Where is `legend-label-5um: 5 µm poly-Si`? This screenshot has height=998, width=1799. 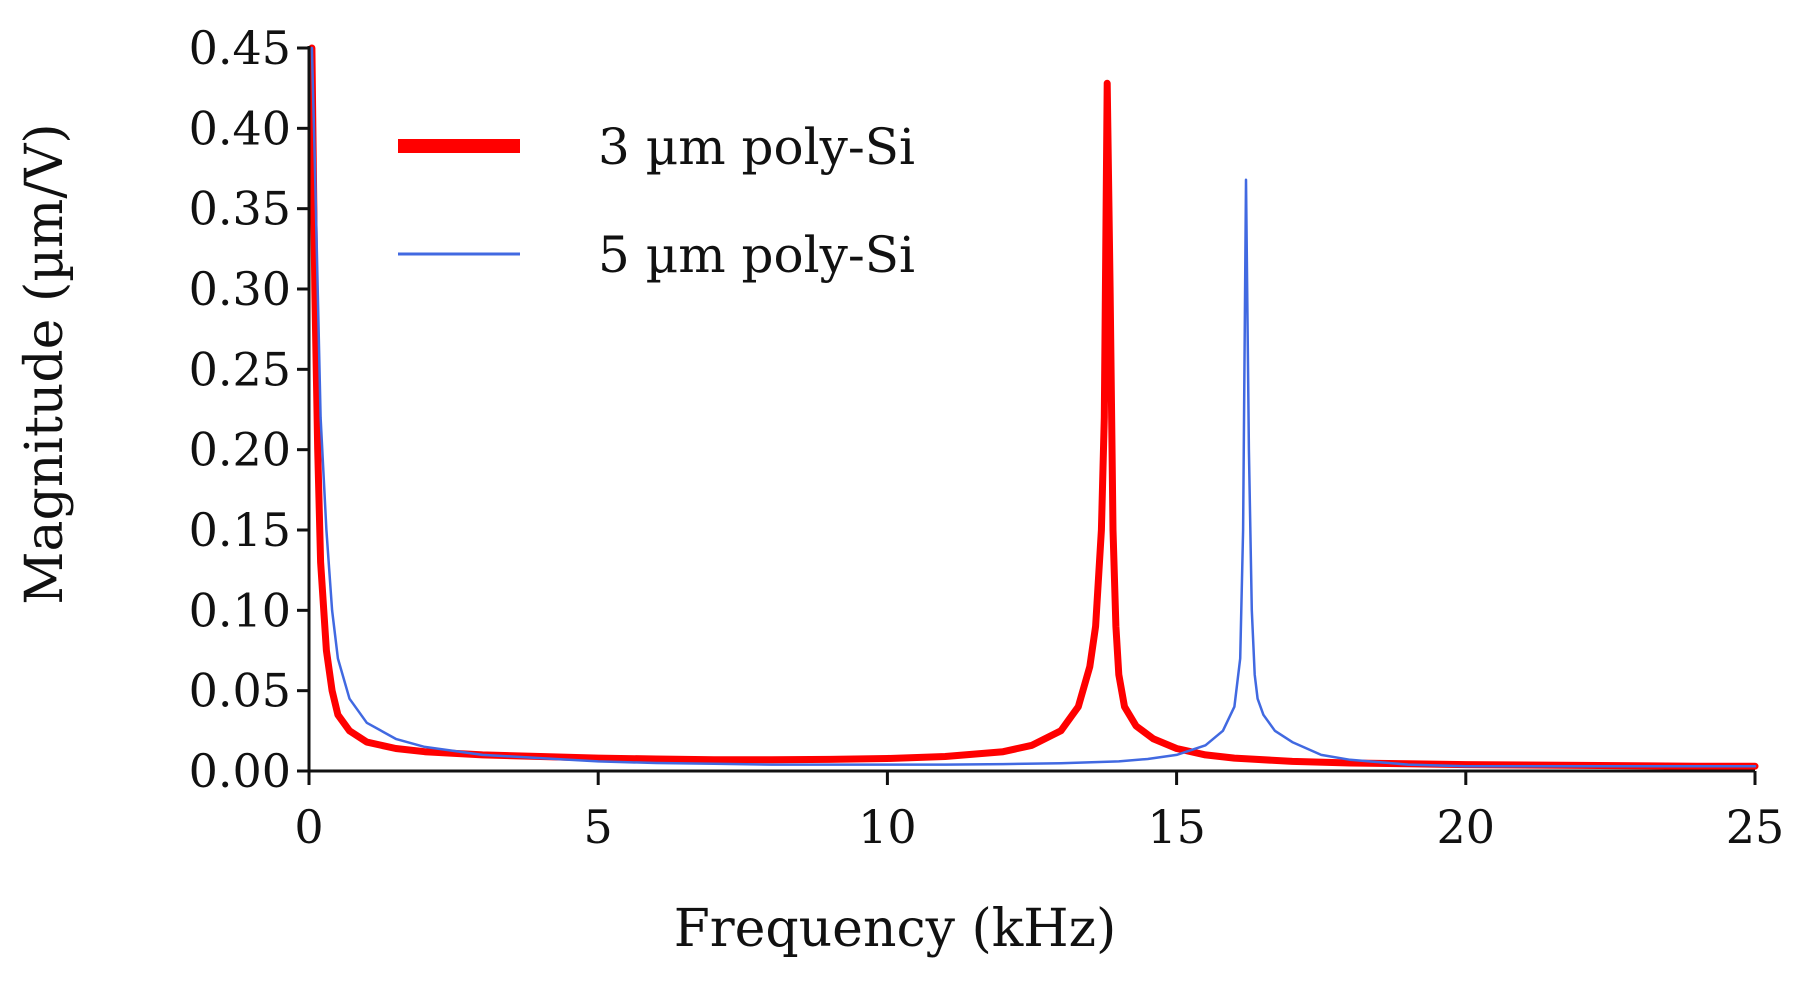
legend-label-5um: 5 µm poly-Si is located at coordinates (756, 255).